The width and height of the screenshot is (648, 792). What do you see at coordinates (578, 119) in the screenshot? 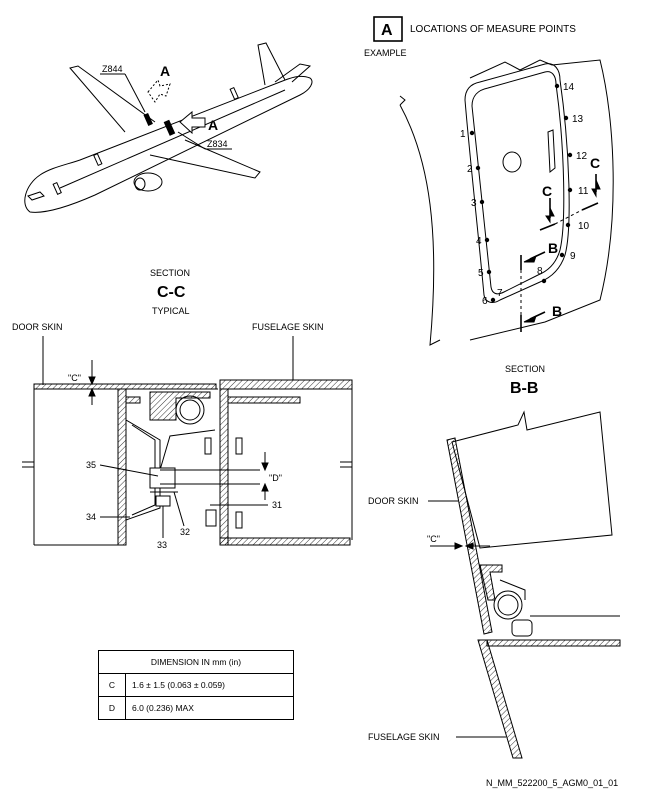
I see `point-label-13: 13` at bounding box center [578, 119].